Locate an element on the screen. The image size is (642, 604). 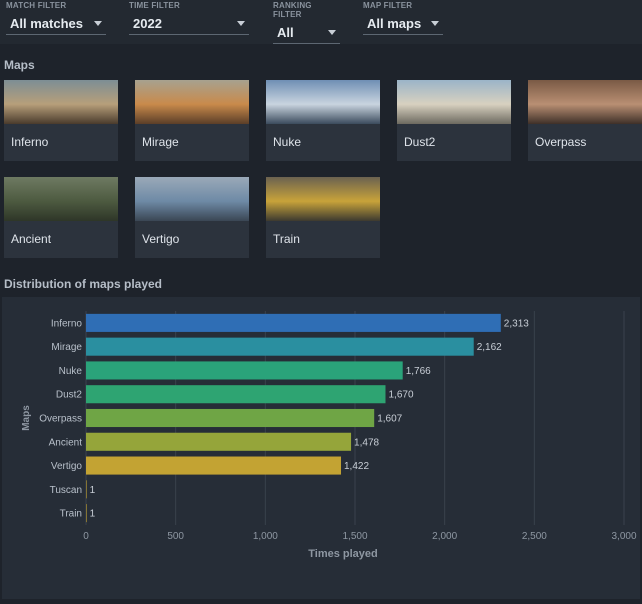
map-name: Mirage is located at coordinates (160, 142).